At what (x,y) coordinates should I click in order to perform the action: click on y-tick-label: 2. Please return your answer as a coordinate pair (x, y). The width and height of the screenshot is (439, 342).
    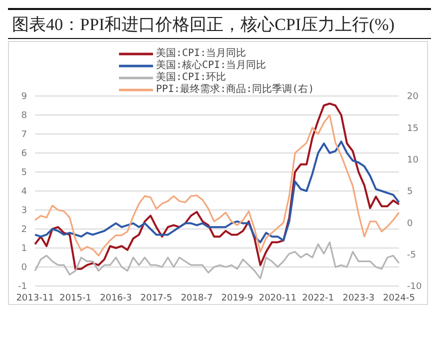
    Looking at the image, I should click on (24, 230).